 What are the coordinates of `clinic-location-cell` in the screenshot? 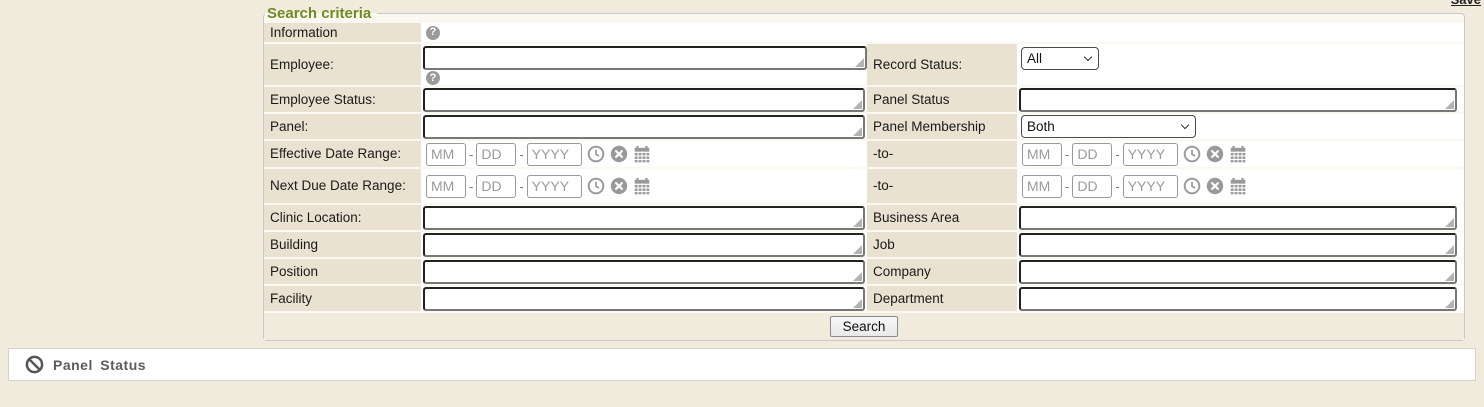 It's located at (644, 217).